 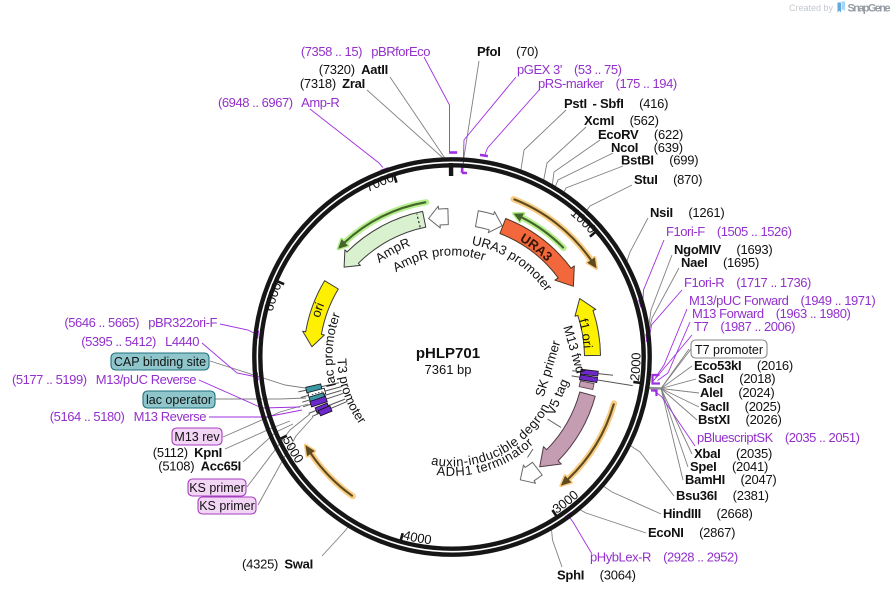 I want to click on svg-text: AleI (2024), so click(x=737, y=392).